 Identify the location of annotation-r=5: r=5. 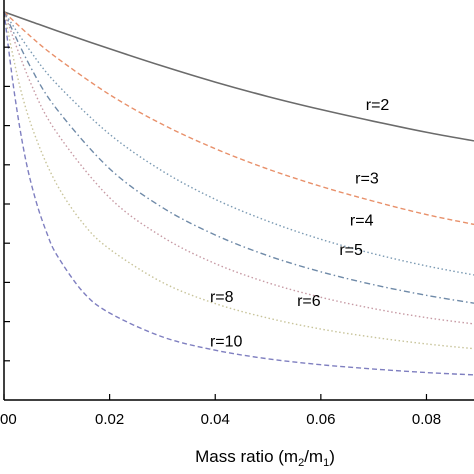
(351, 250).